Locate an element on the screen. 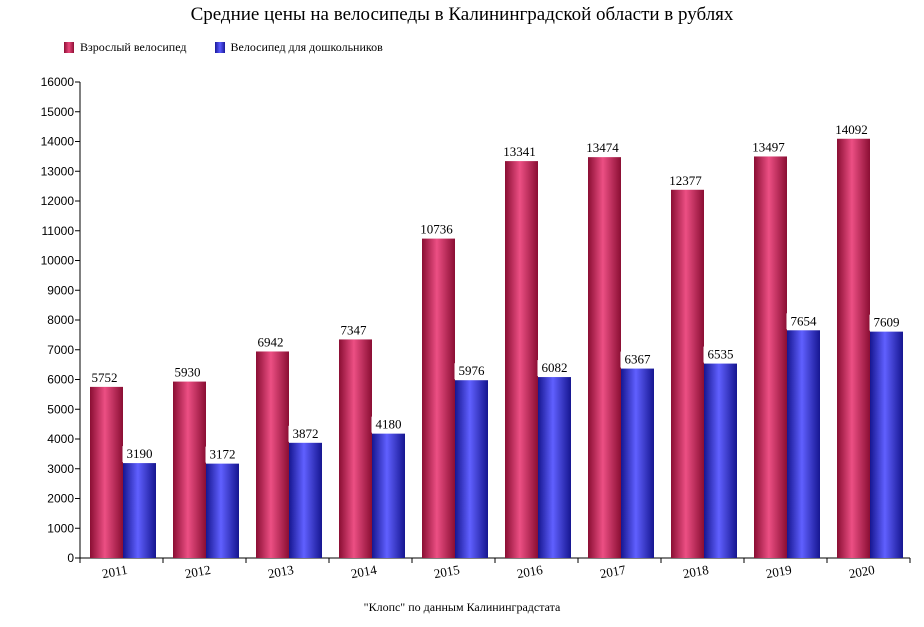  value-label-kids: 4180 is located at coordinates (389, 424).